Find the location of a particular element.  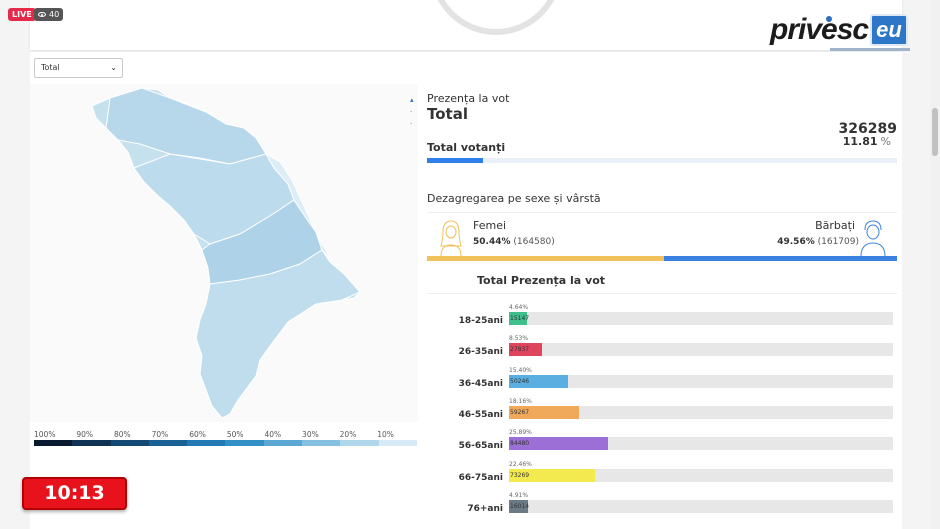

age-group-label: 36-45ani is located at coordinates (480, 383).